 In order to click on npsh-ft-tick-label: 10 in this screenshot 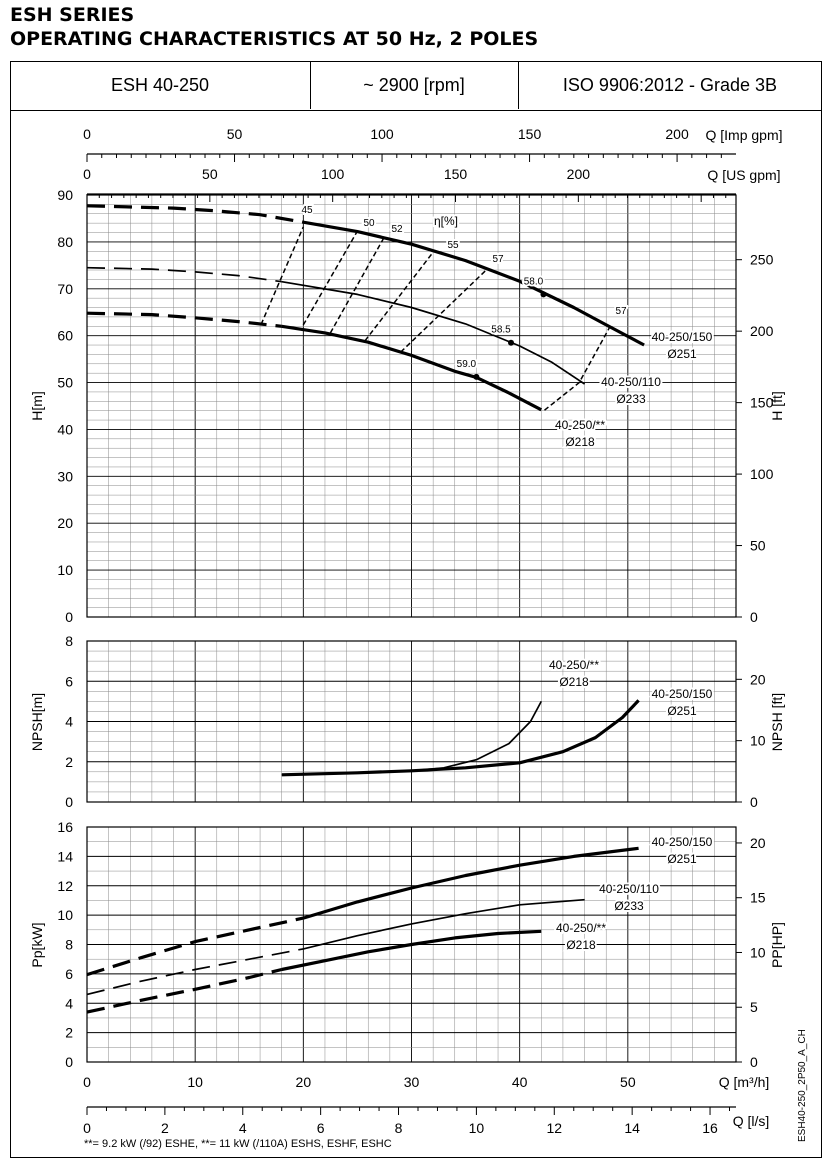, I will do `click(758, 741)`.